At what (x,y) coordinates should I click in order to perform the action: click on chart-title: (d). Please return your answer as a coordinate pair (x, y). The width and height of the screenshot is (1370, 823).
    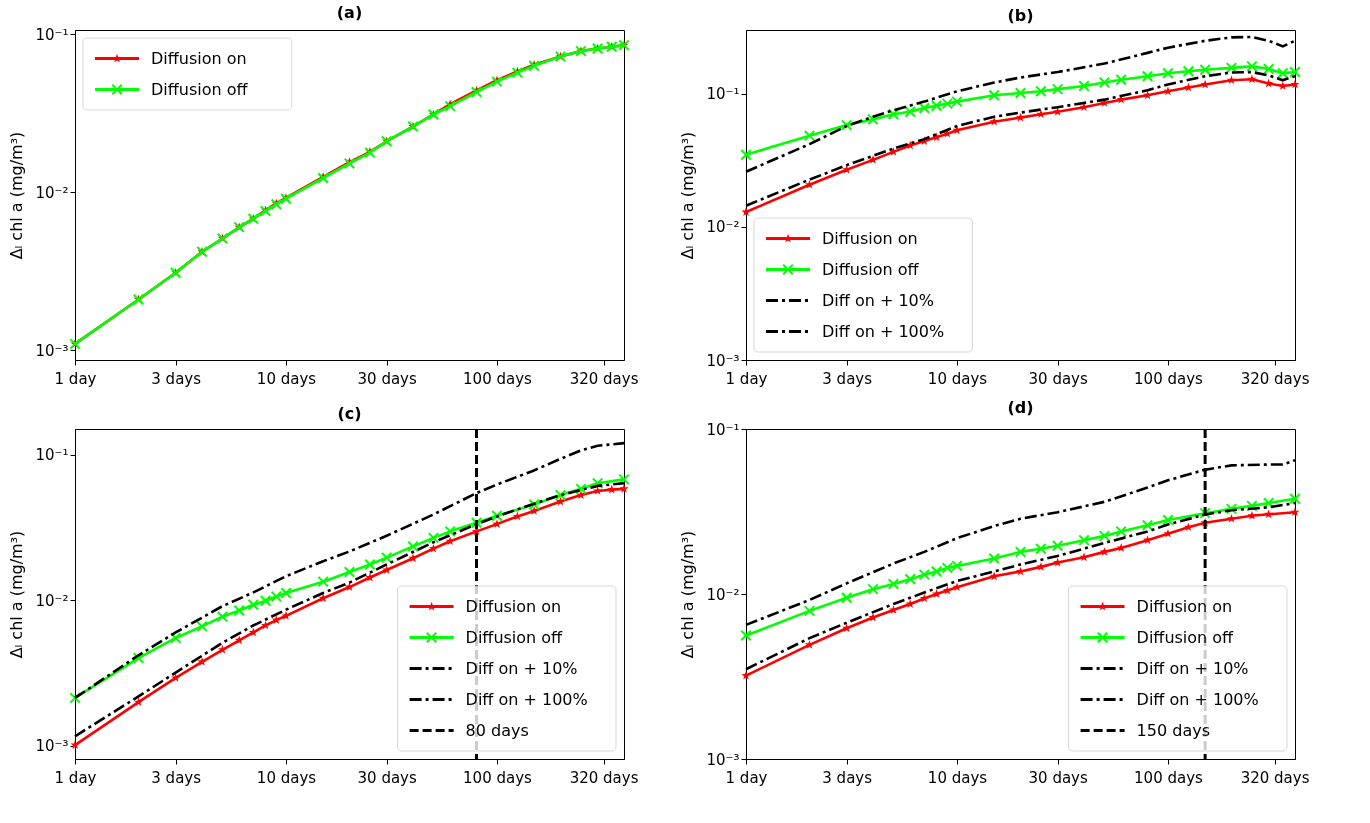
    Looking at the image, I should click on (1020, 407).